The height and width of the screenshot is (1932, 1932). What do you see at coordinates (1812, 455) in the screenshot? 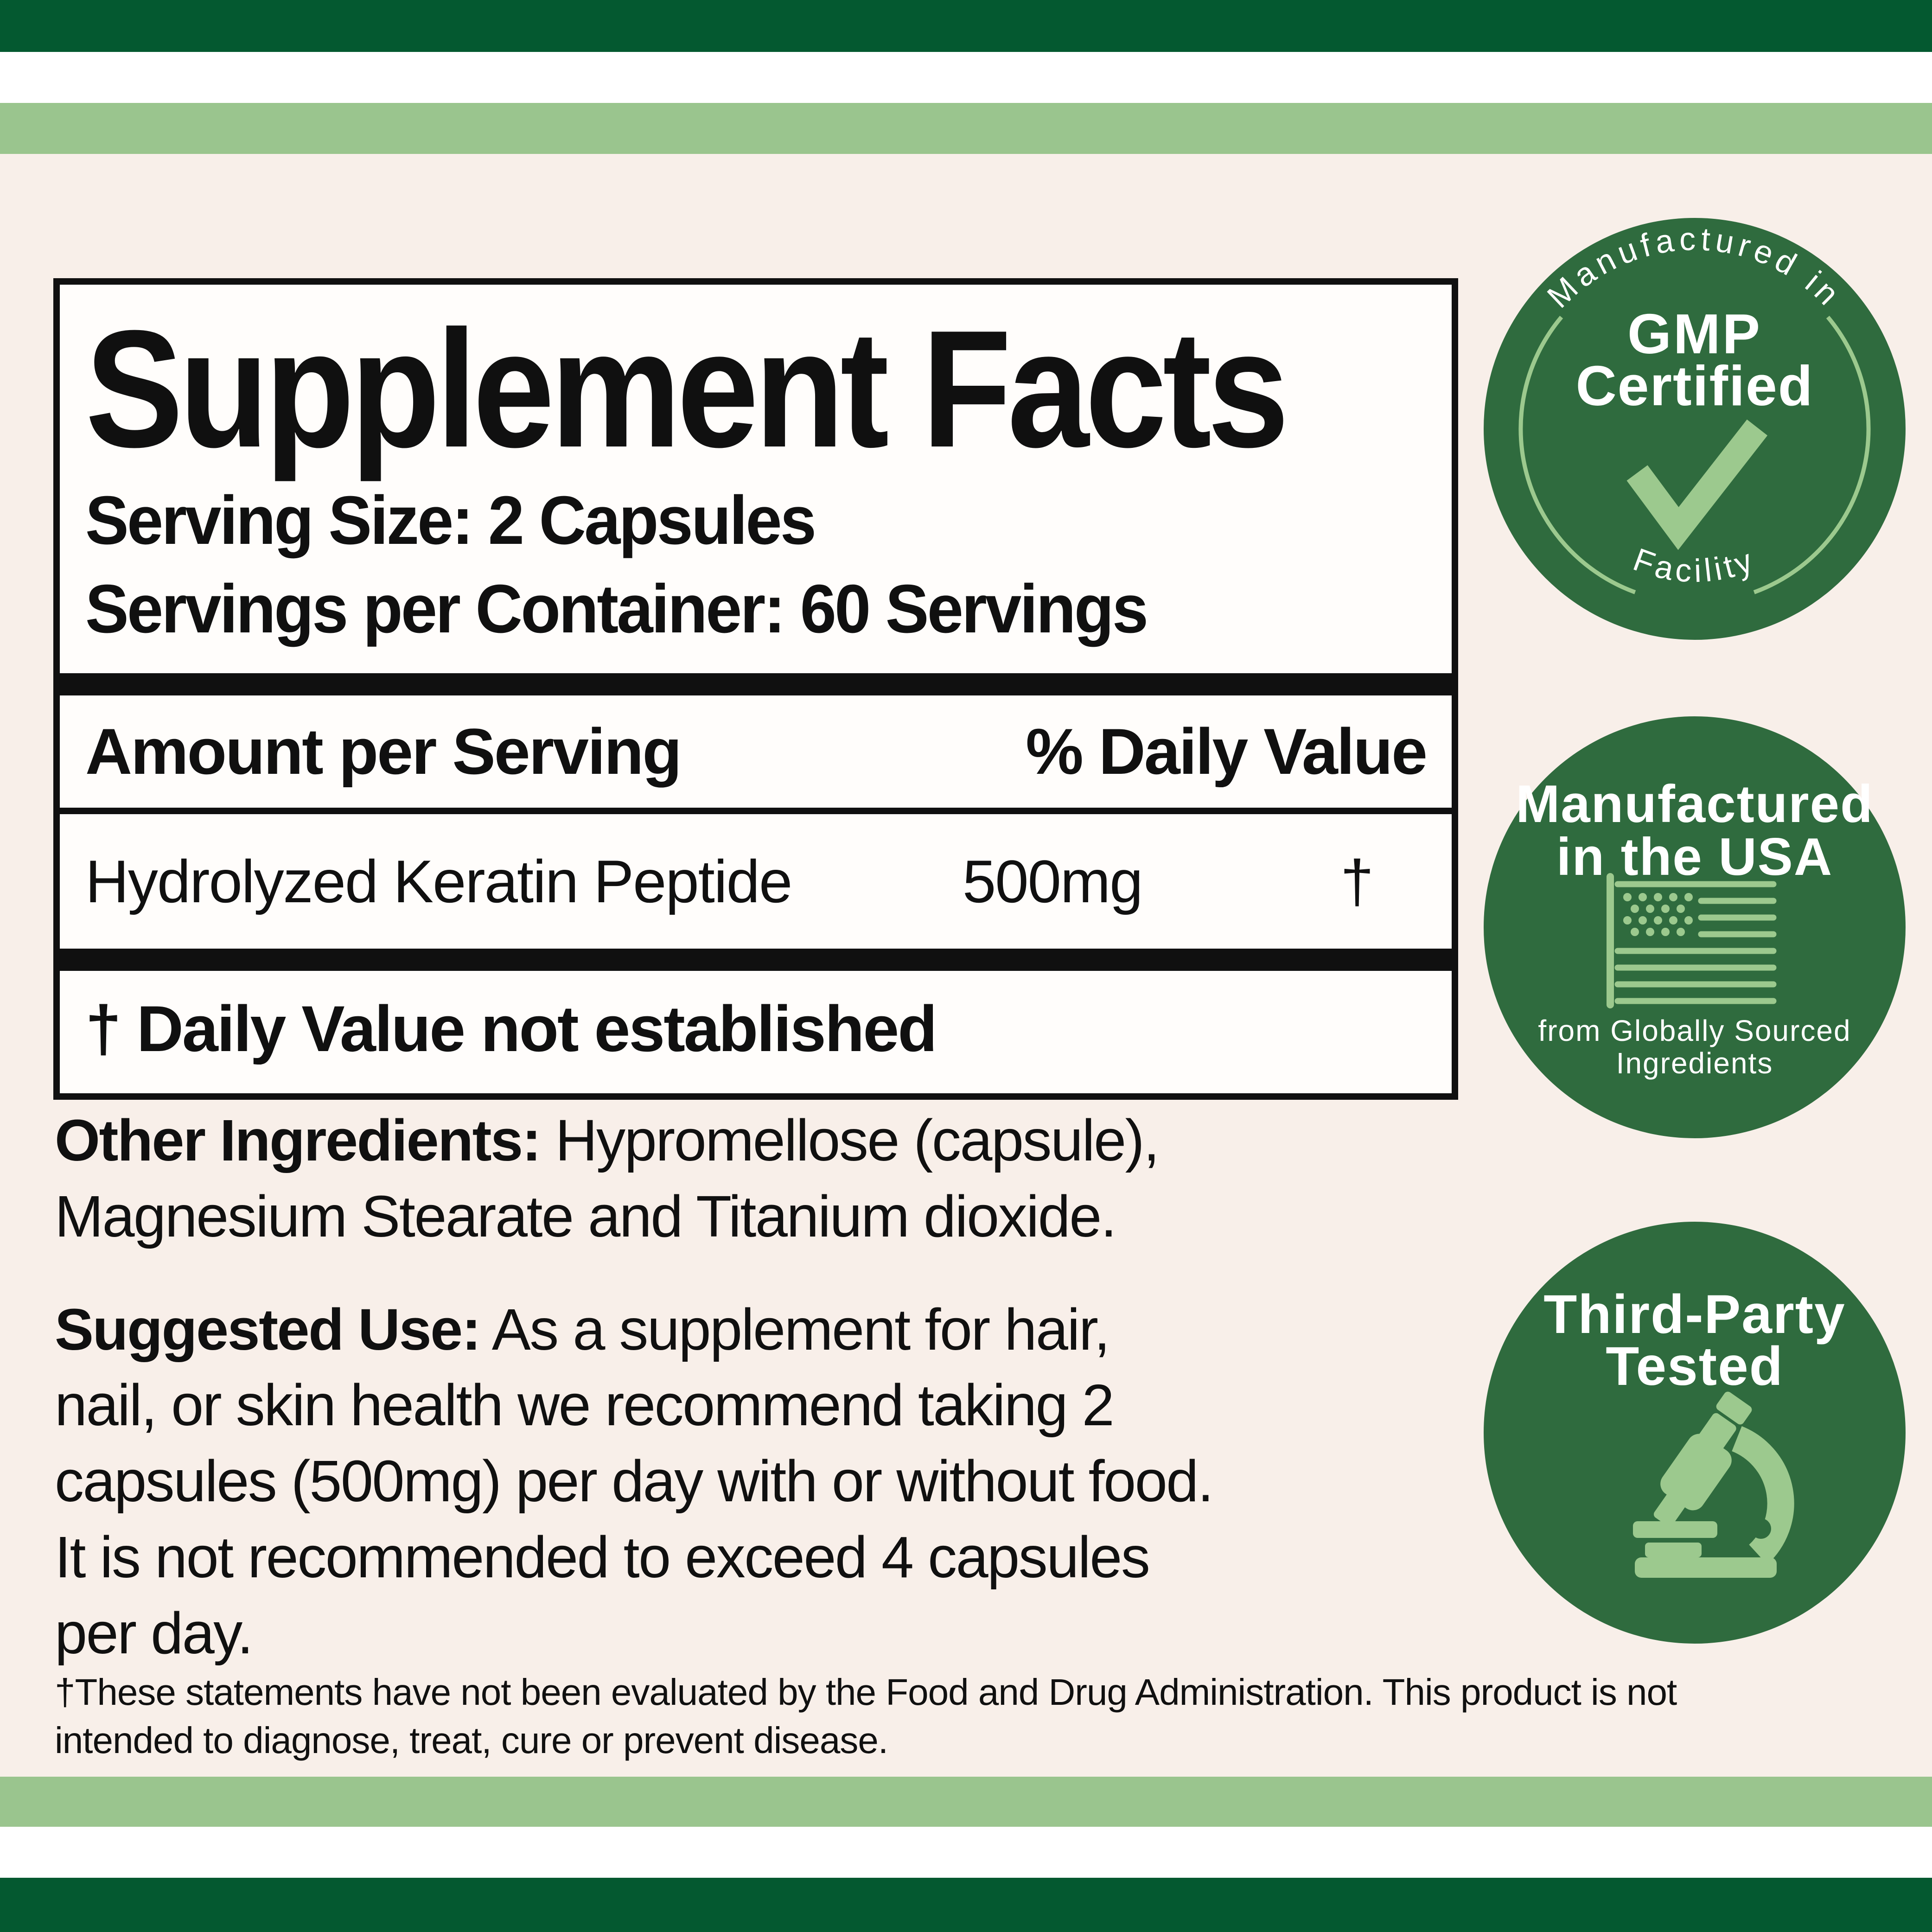
I see `inner-arc-right` at bounding box center [1812, 455].